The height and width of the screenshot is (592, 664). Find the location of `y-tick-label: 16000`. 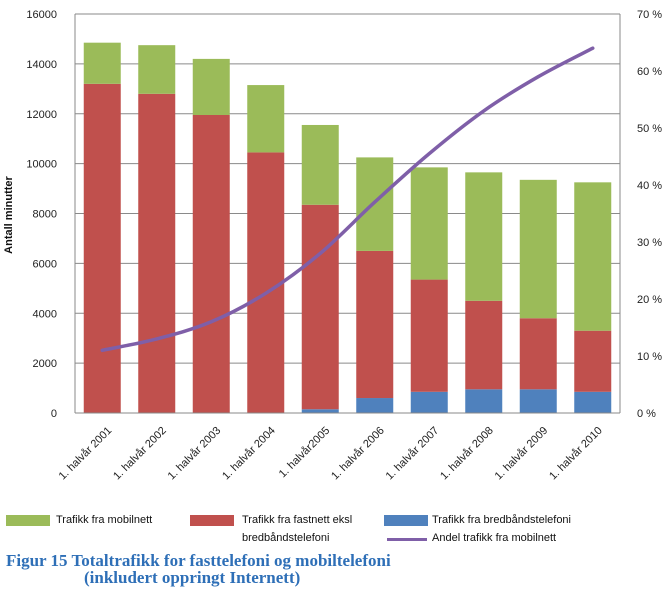

y-tick-label: 16000 is located at coordinates (41, 15).